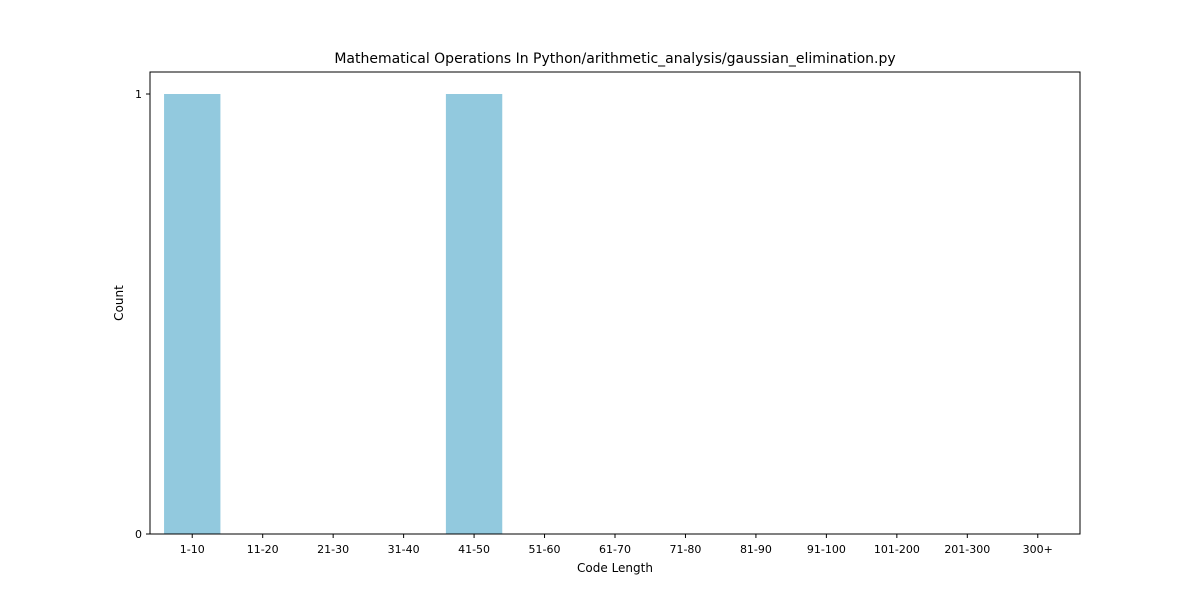 This screenshot has width=1200, height=600. What do you see at coordinates (474, 549) in the screenshot?
I see `x-tick-label: 41-50` at bounding box center [474, 549].